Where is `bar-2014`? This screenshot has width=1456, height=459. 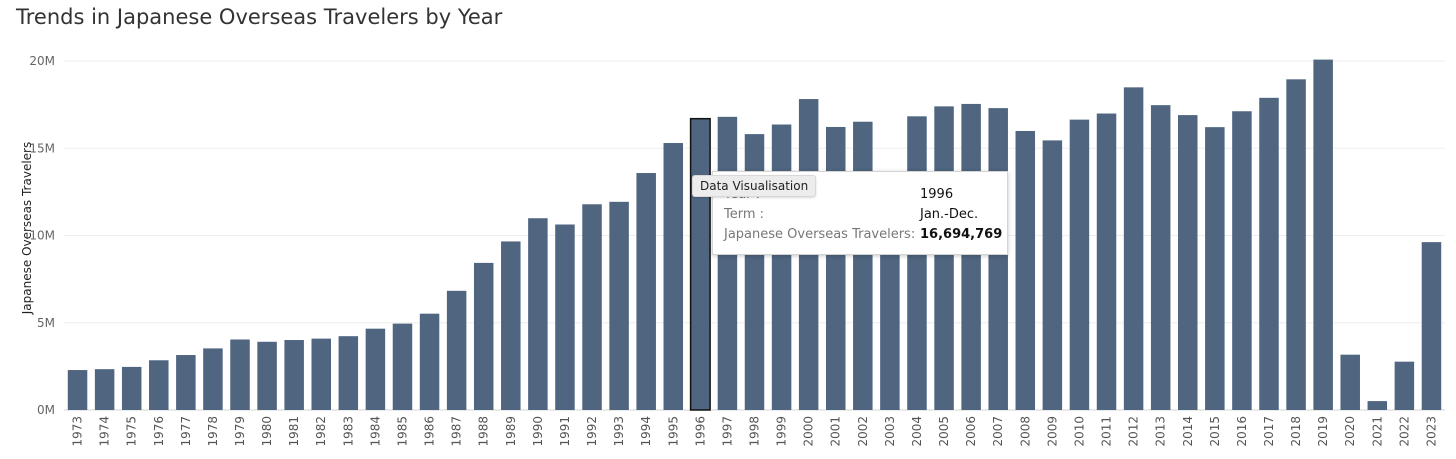
bar-2014 is located at coordinates (1188, 262).